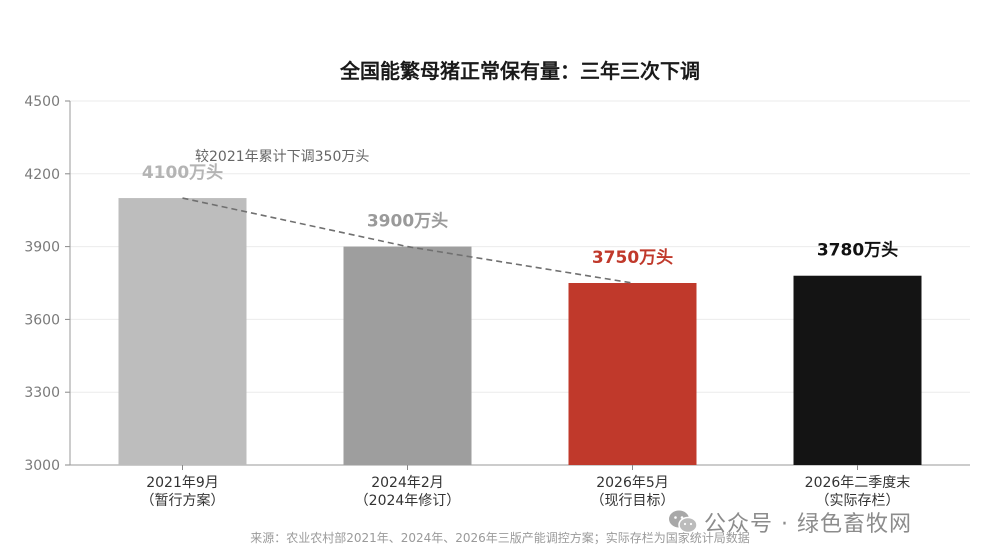  What do you see at coordinates (407, 240) in the screenshot?
I see `trend-line` at bounding box center [407, 240].